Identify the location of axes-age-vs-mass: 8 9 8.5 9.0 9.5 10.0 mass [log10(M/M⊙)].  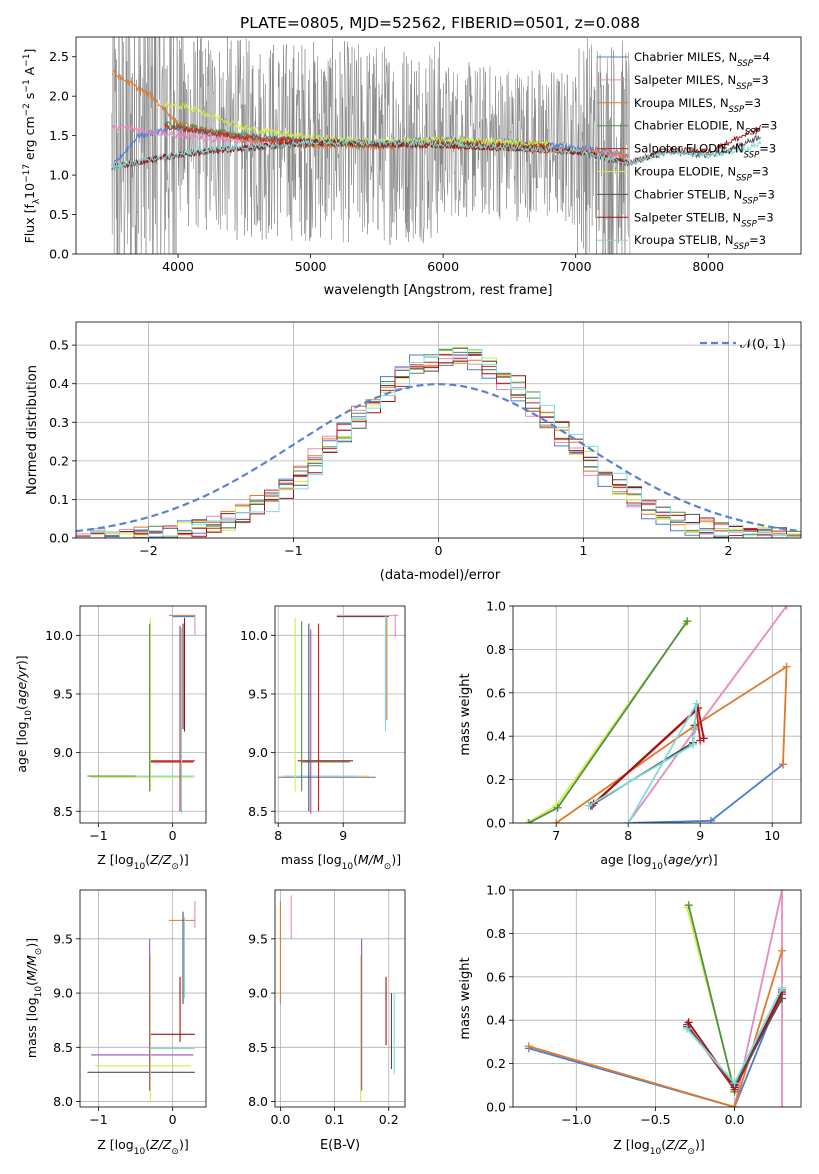
(323, 738).